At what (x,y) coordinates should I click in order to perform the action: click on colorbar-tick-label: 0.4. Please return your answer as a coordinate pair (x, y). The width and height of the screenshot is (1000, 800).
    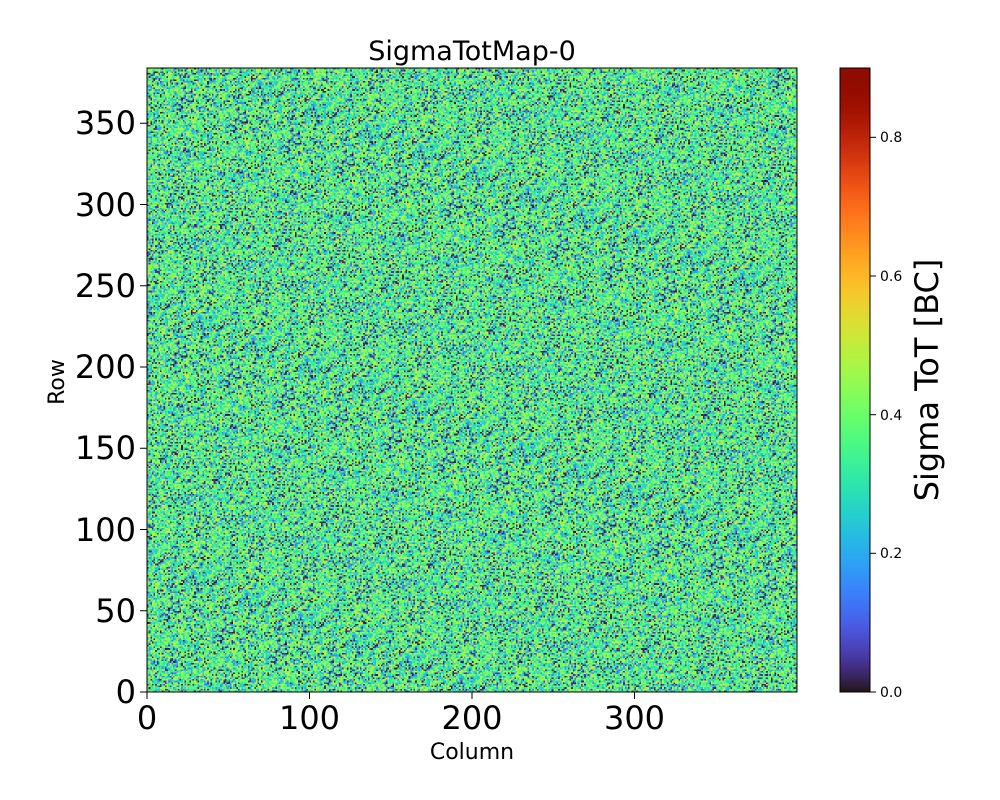
    Looking at the image, I should click on (891, 416).